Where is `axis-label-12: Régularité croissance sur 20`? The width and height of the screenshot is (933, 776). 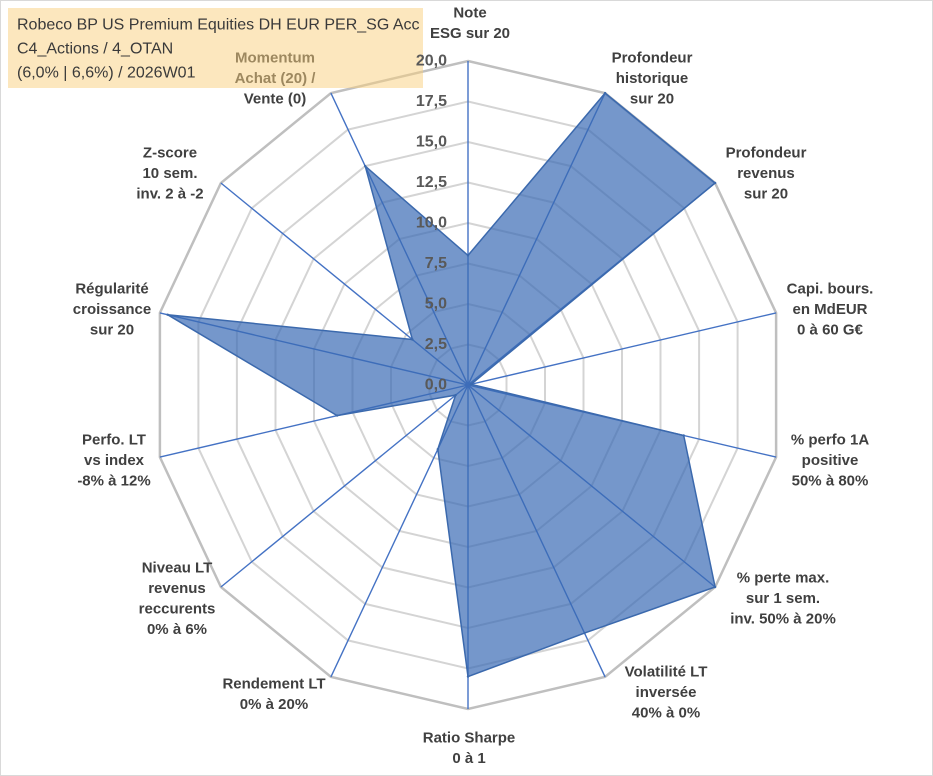
axis-label-12: Régularité croissance sur 20 is located at coordinates (112, 310).